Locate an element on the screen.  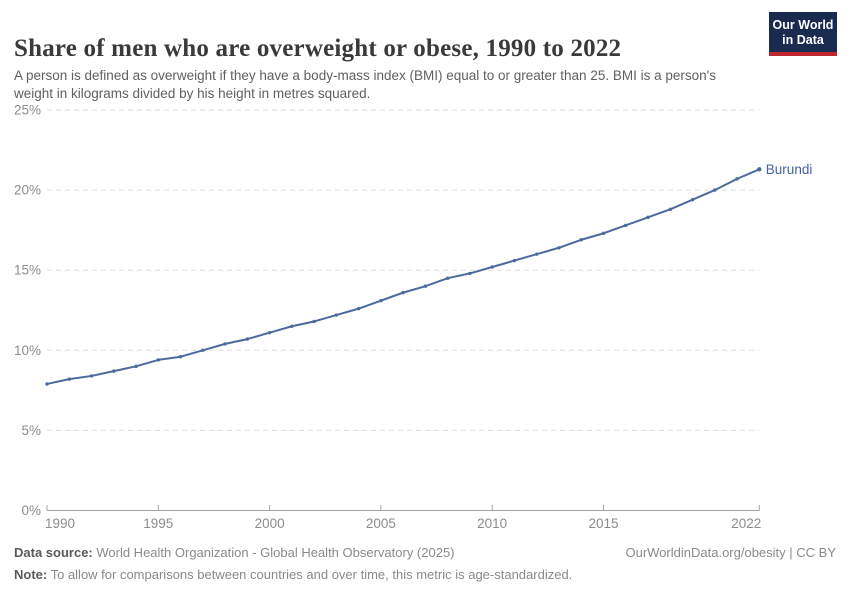
owid-logo-line1: Our World is located at coordinates (803, 25).